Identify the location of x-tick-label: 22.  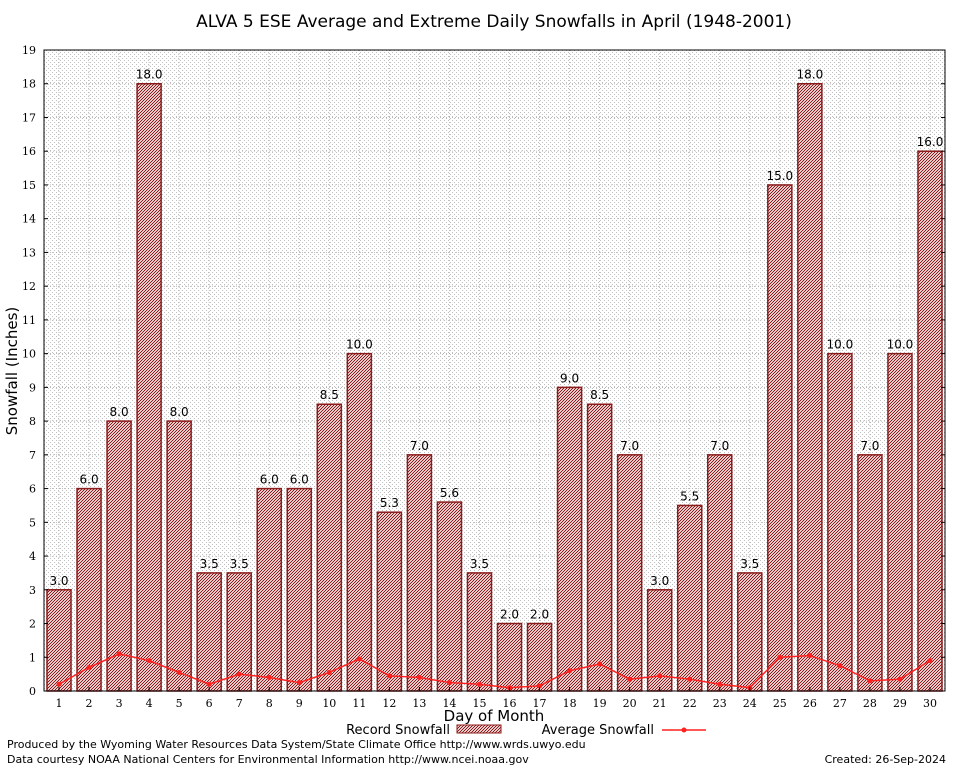
(690, 703).